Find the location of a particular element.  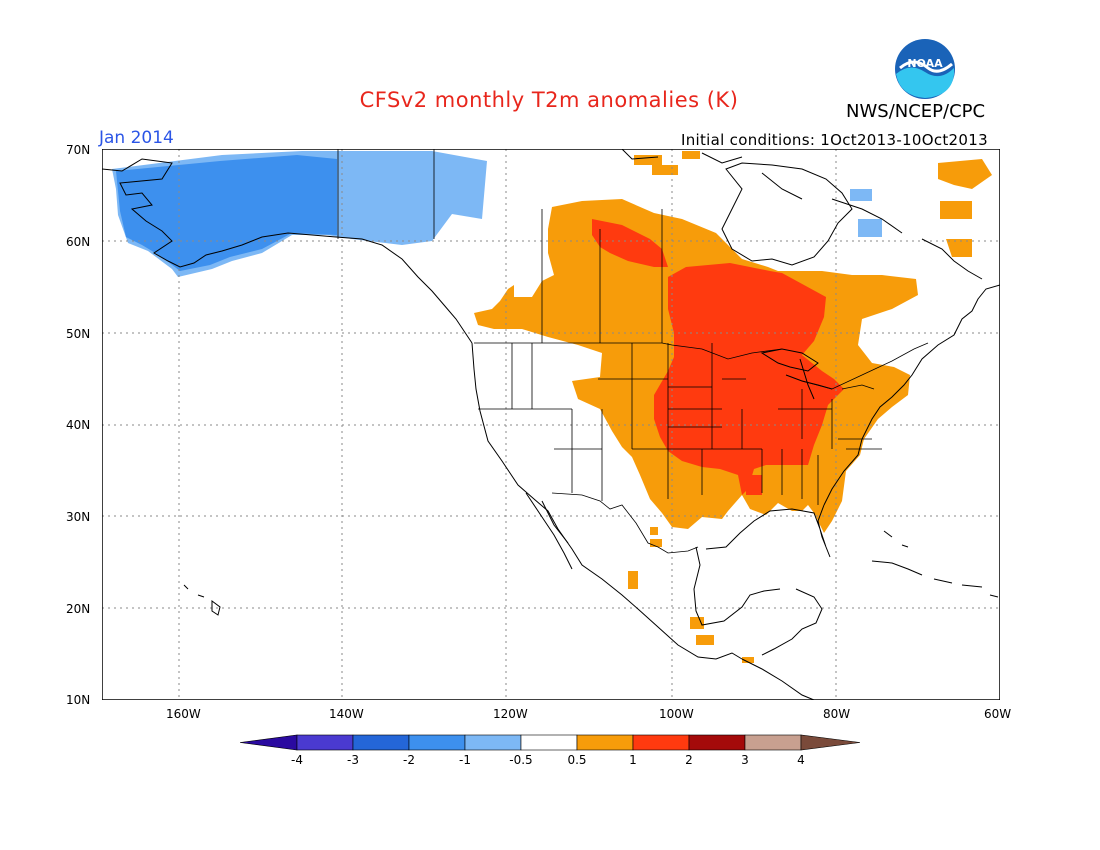

legend-tick-label: -4 is located at coordinates (297, 760).